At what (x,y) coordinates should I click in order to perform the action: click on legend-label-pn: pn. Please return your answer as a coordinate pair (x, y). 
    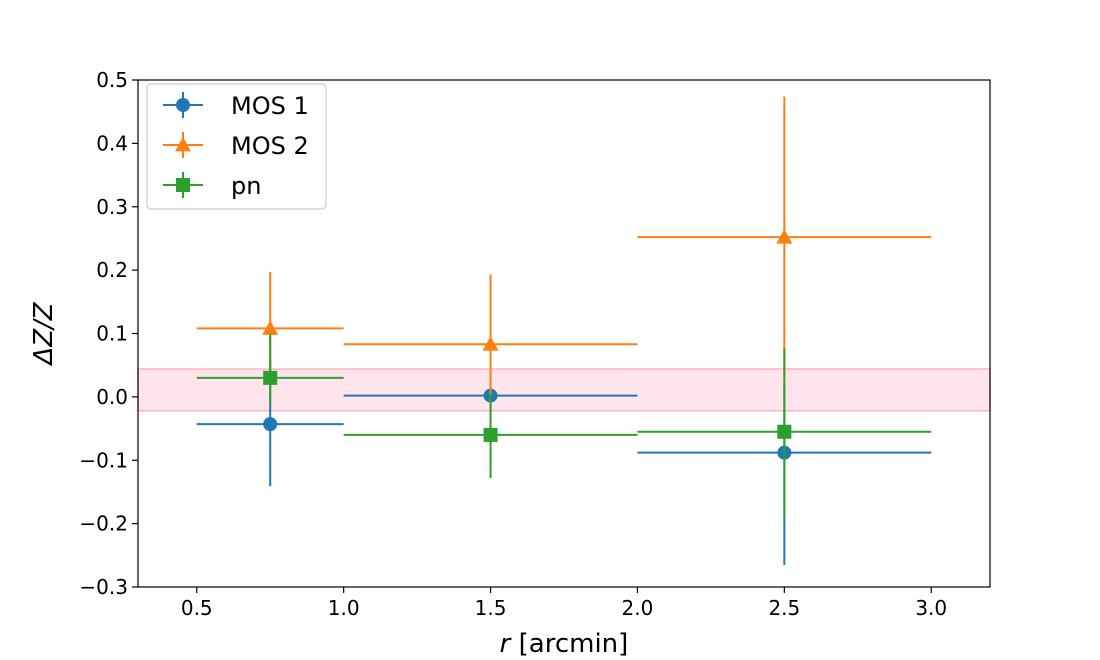
    Looking at the image, I should click on (246, 186).